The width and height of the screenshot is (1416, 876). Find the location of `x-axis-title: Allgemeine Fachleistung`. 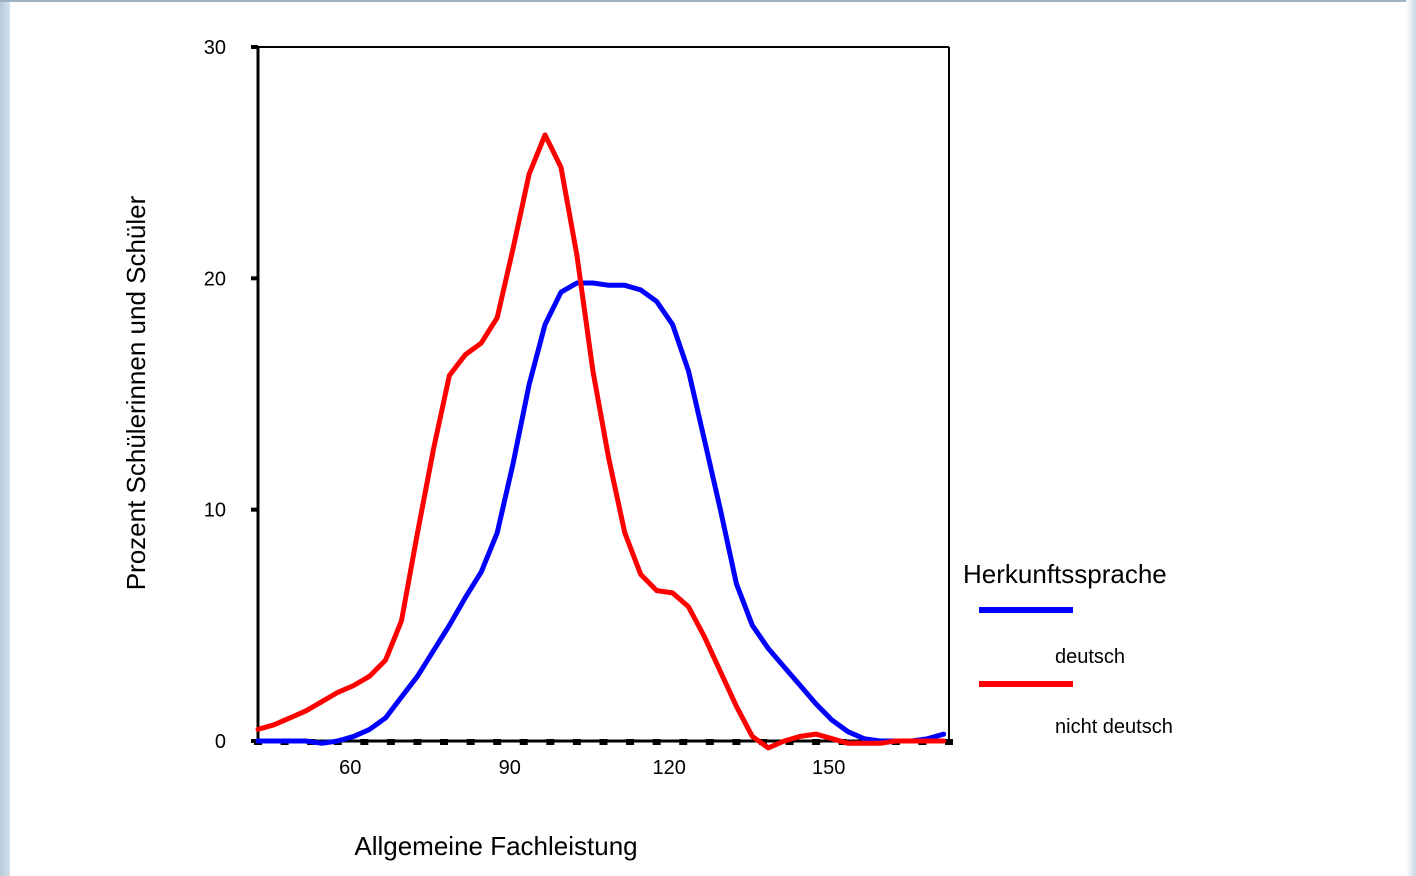

x-axis-title: Allgemeine Fachleistung is located at coordinates (495, 846).